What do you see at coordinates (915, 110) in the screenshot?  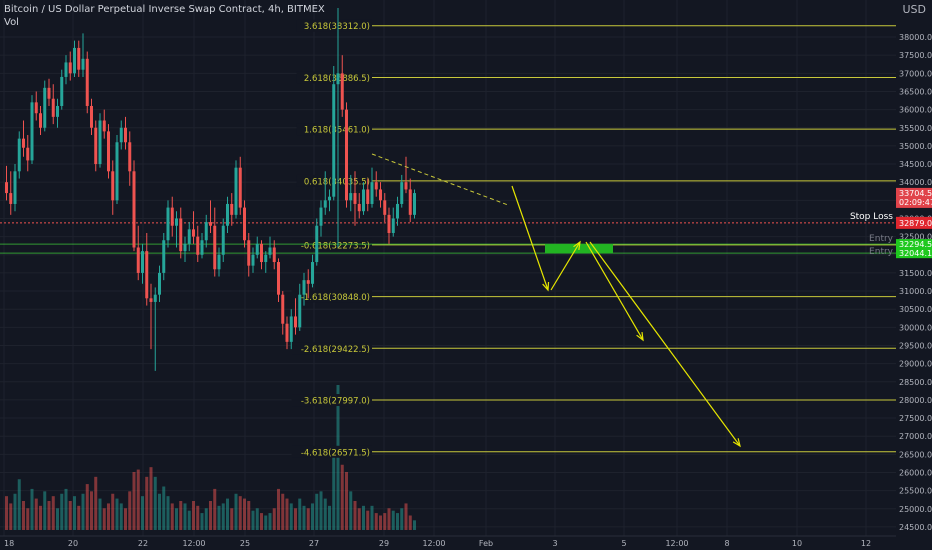 I see `price-tick-label: 36000.0` at bounding box center [915, 110].